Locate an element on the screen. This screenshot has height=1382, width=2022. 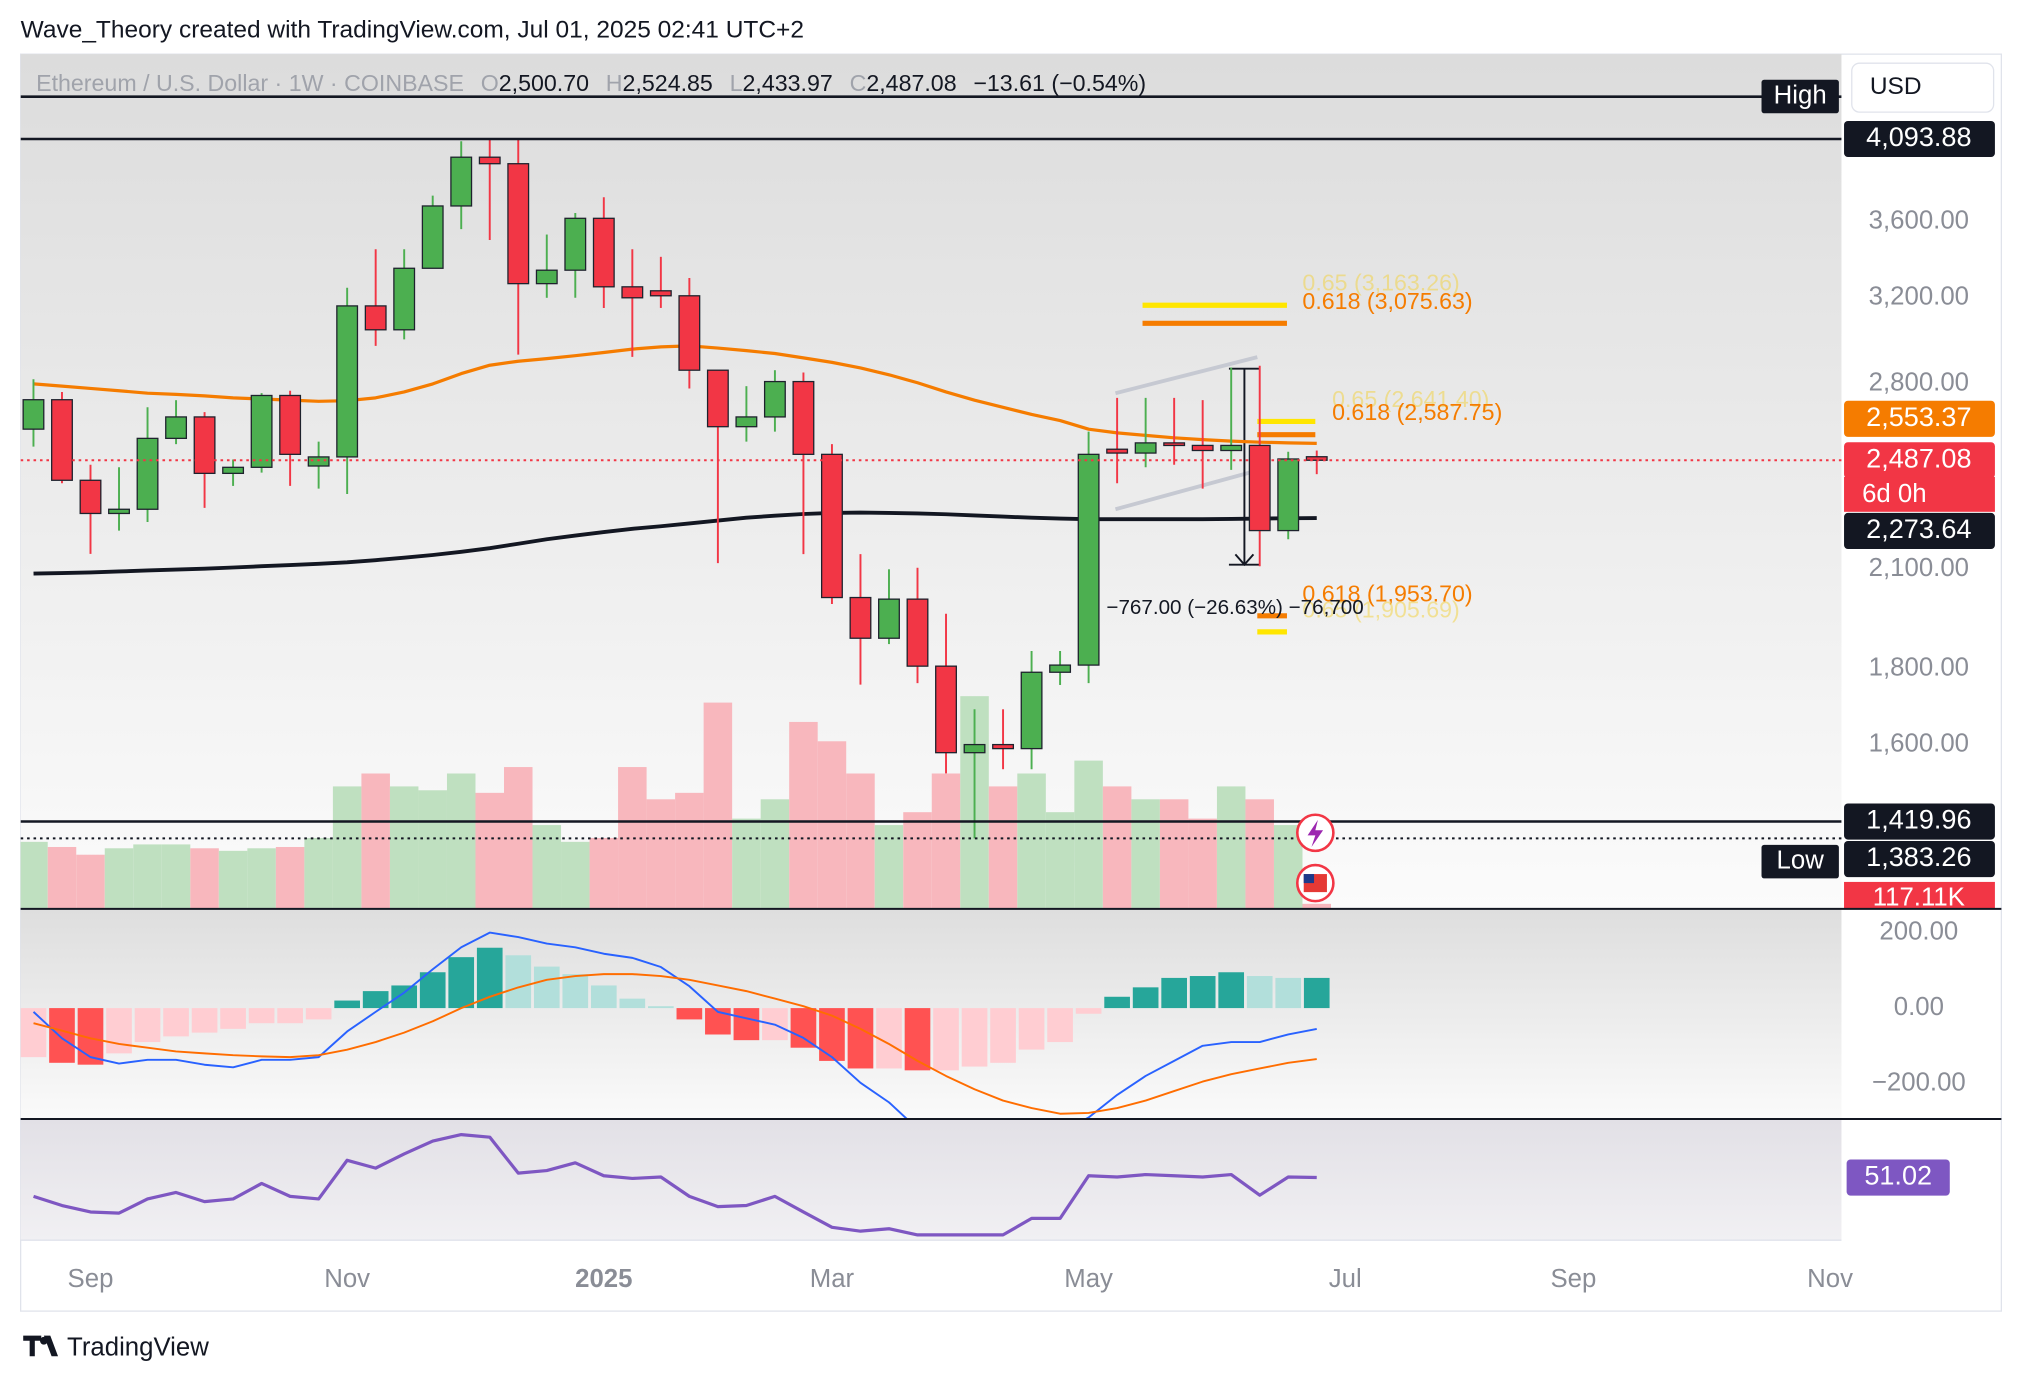
symbol: Ethereum / U.S. Dollar · 1W · COINBASE is located at coordinates (250, 83).